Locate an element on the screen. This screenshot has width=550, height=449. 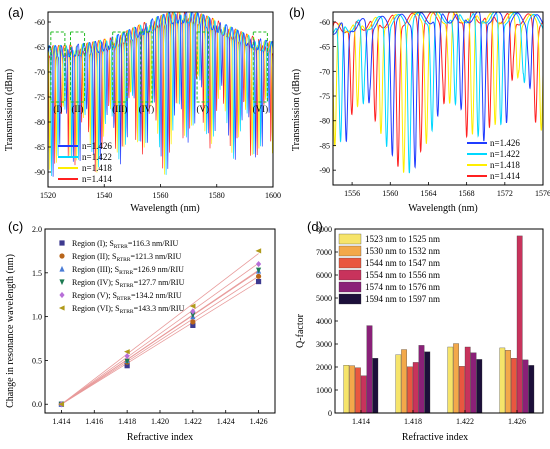
x-tick-label: 1.414 is located at coordinates (61, 421).